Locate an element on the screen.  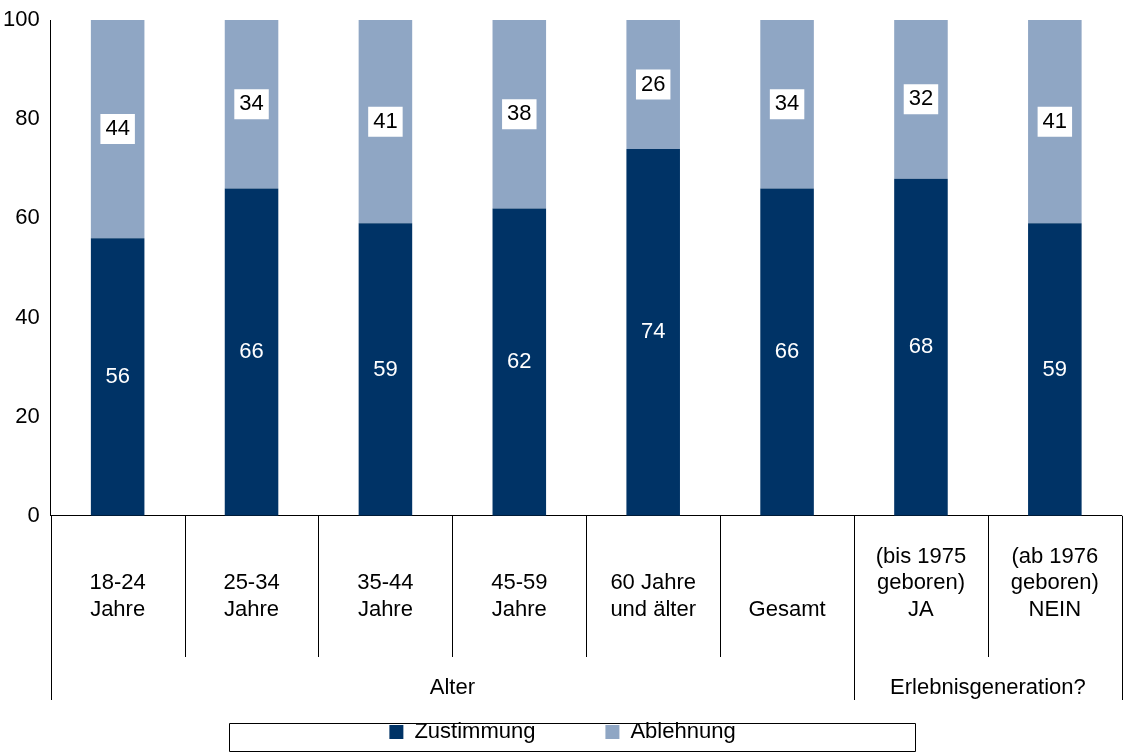
data-label: 62 is located at coordinates (519, 361).